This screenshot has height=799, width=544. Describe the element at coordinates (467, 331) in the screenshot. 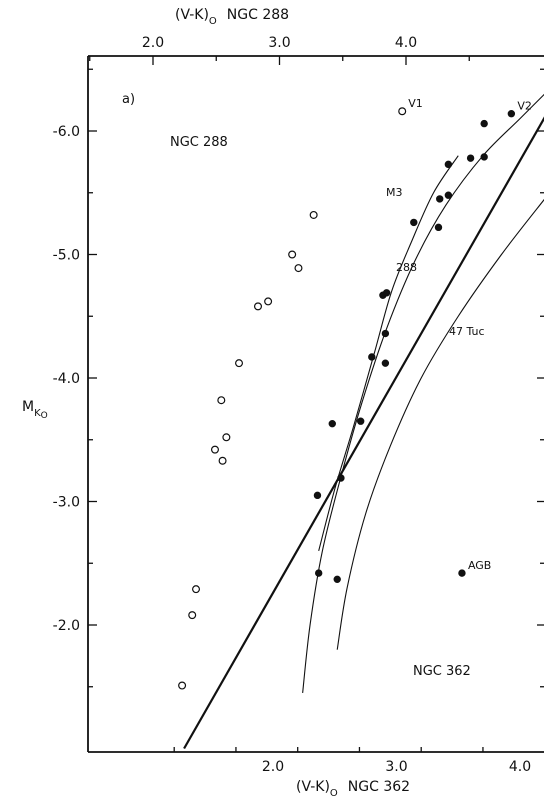

I see `curve-label-47tuc: 47 Tuc` at that location.